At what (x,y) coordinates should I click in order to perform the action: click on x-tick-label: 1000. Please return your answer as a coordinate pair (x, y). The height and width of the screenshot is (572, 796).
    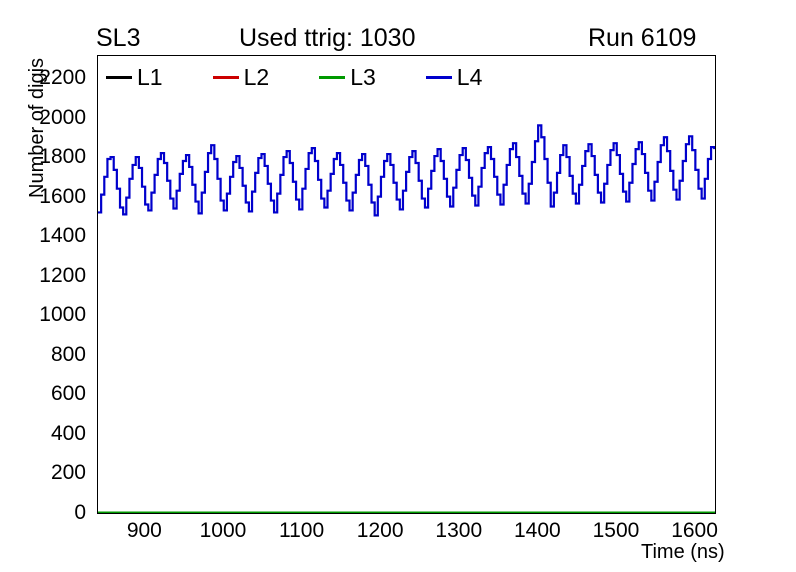
    Looking at the image, I should click on (223, 530).